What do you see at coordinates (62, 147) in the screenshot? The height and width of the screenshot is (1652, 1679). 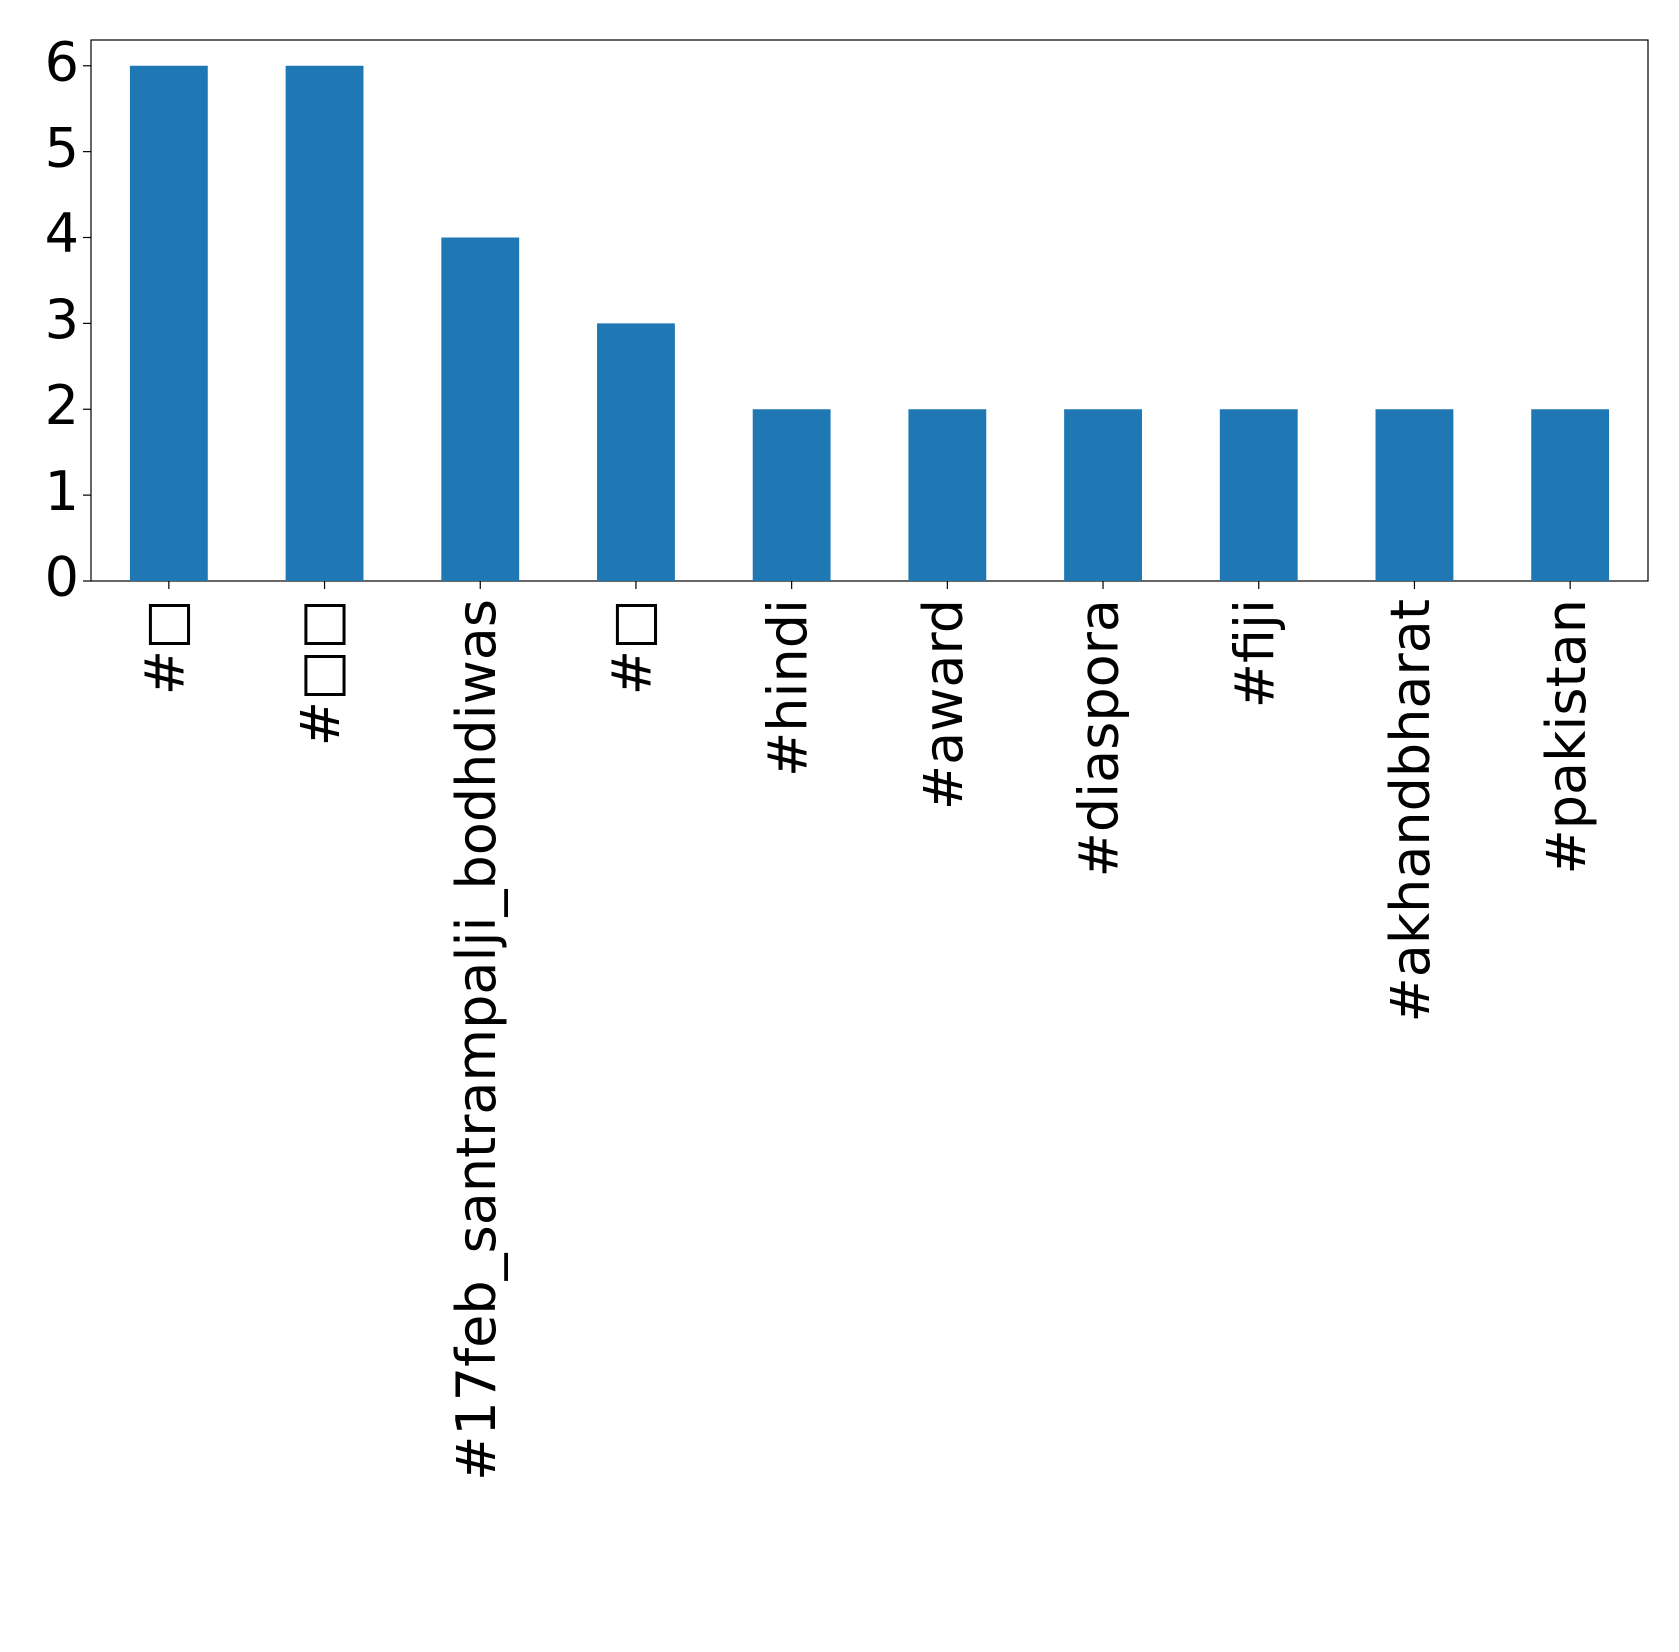 I see `y-tick-label: 5` at bounding box center [62, 147].